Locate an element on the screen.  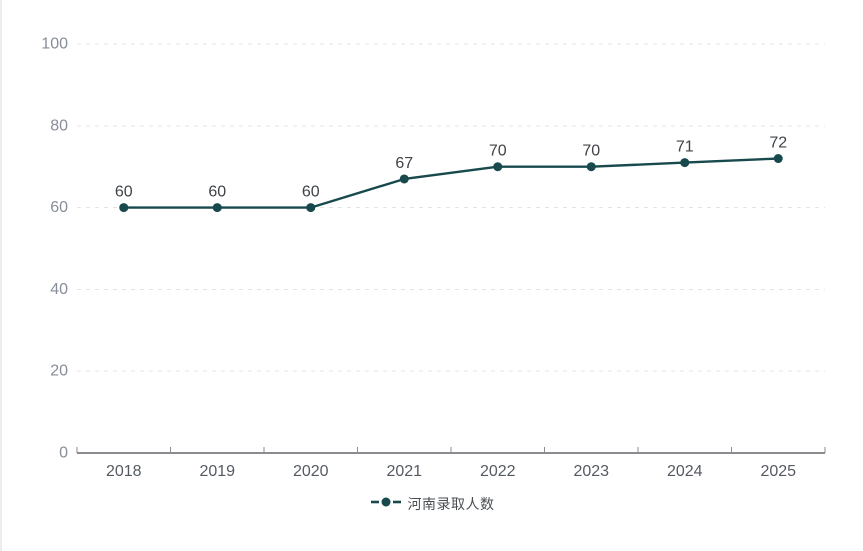
y-tick-label: 40 is located at coordinates (59, 289).